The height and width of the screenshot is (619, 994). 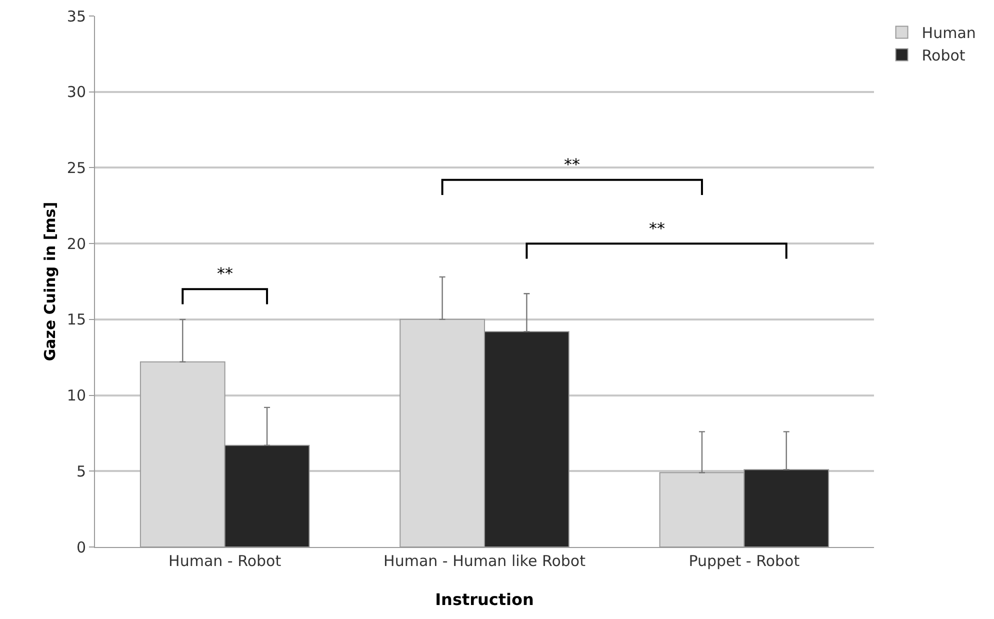 I want to click on y-tick-label: 10, so click(x=76, y=395).